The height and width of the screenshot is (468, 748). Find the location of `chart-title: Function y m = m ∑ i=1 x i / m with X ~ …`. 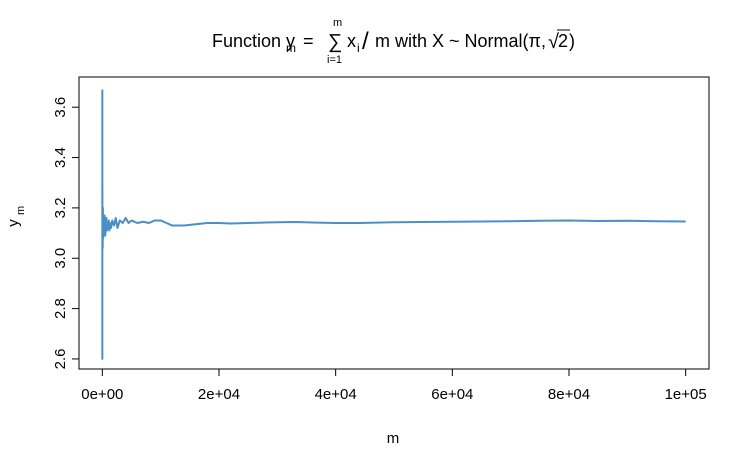

chart-title: Function y m = m ∑ i=1 x i / m with X ~ … is located at coordinates (393, 41).